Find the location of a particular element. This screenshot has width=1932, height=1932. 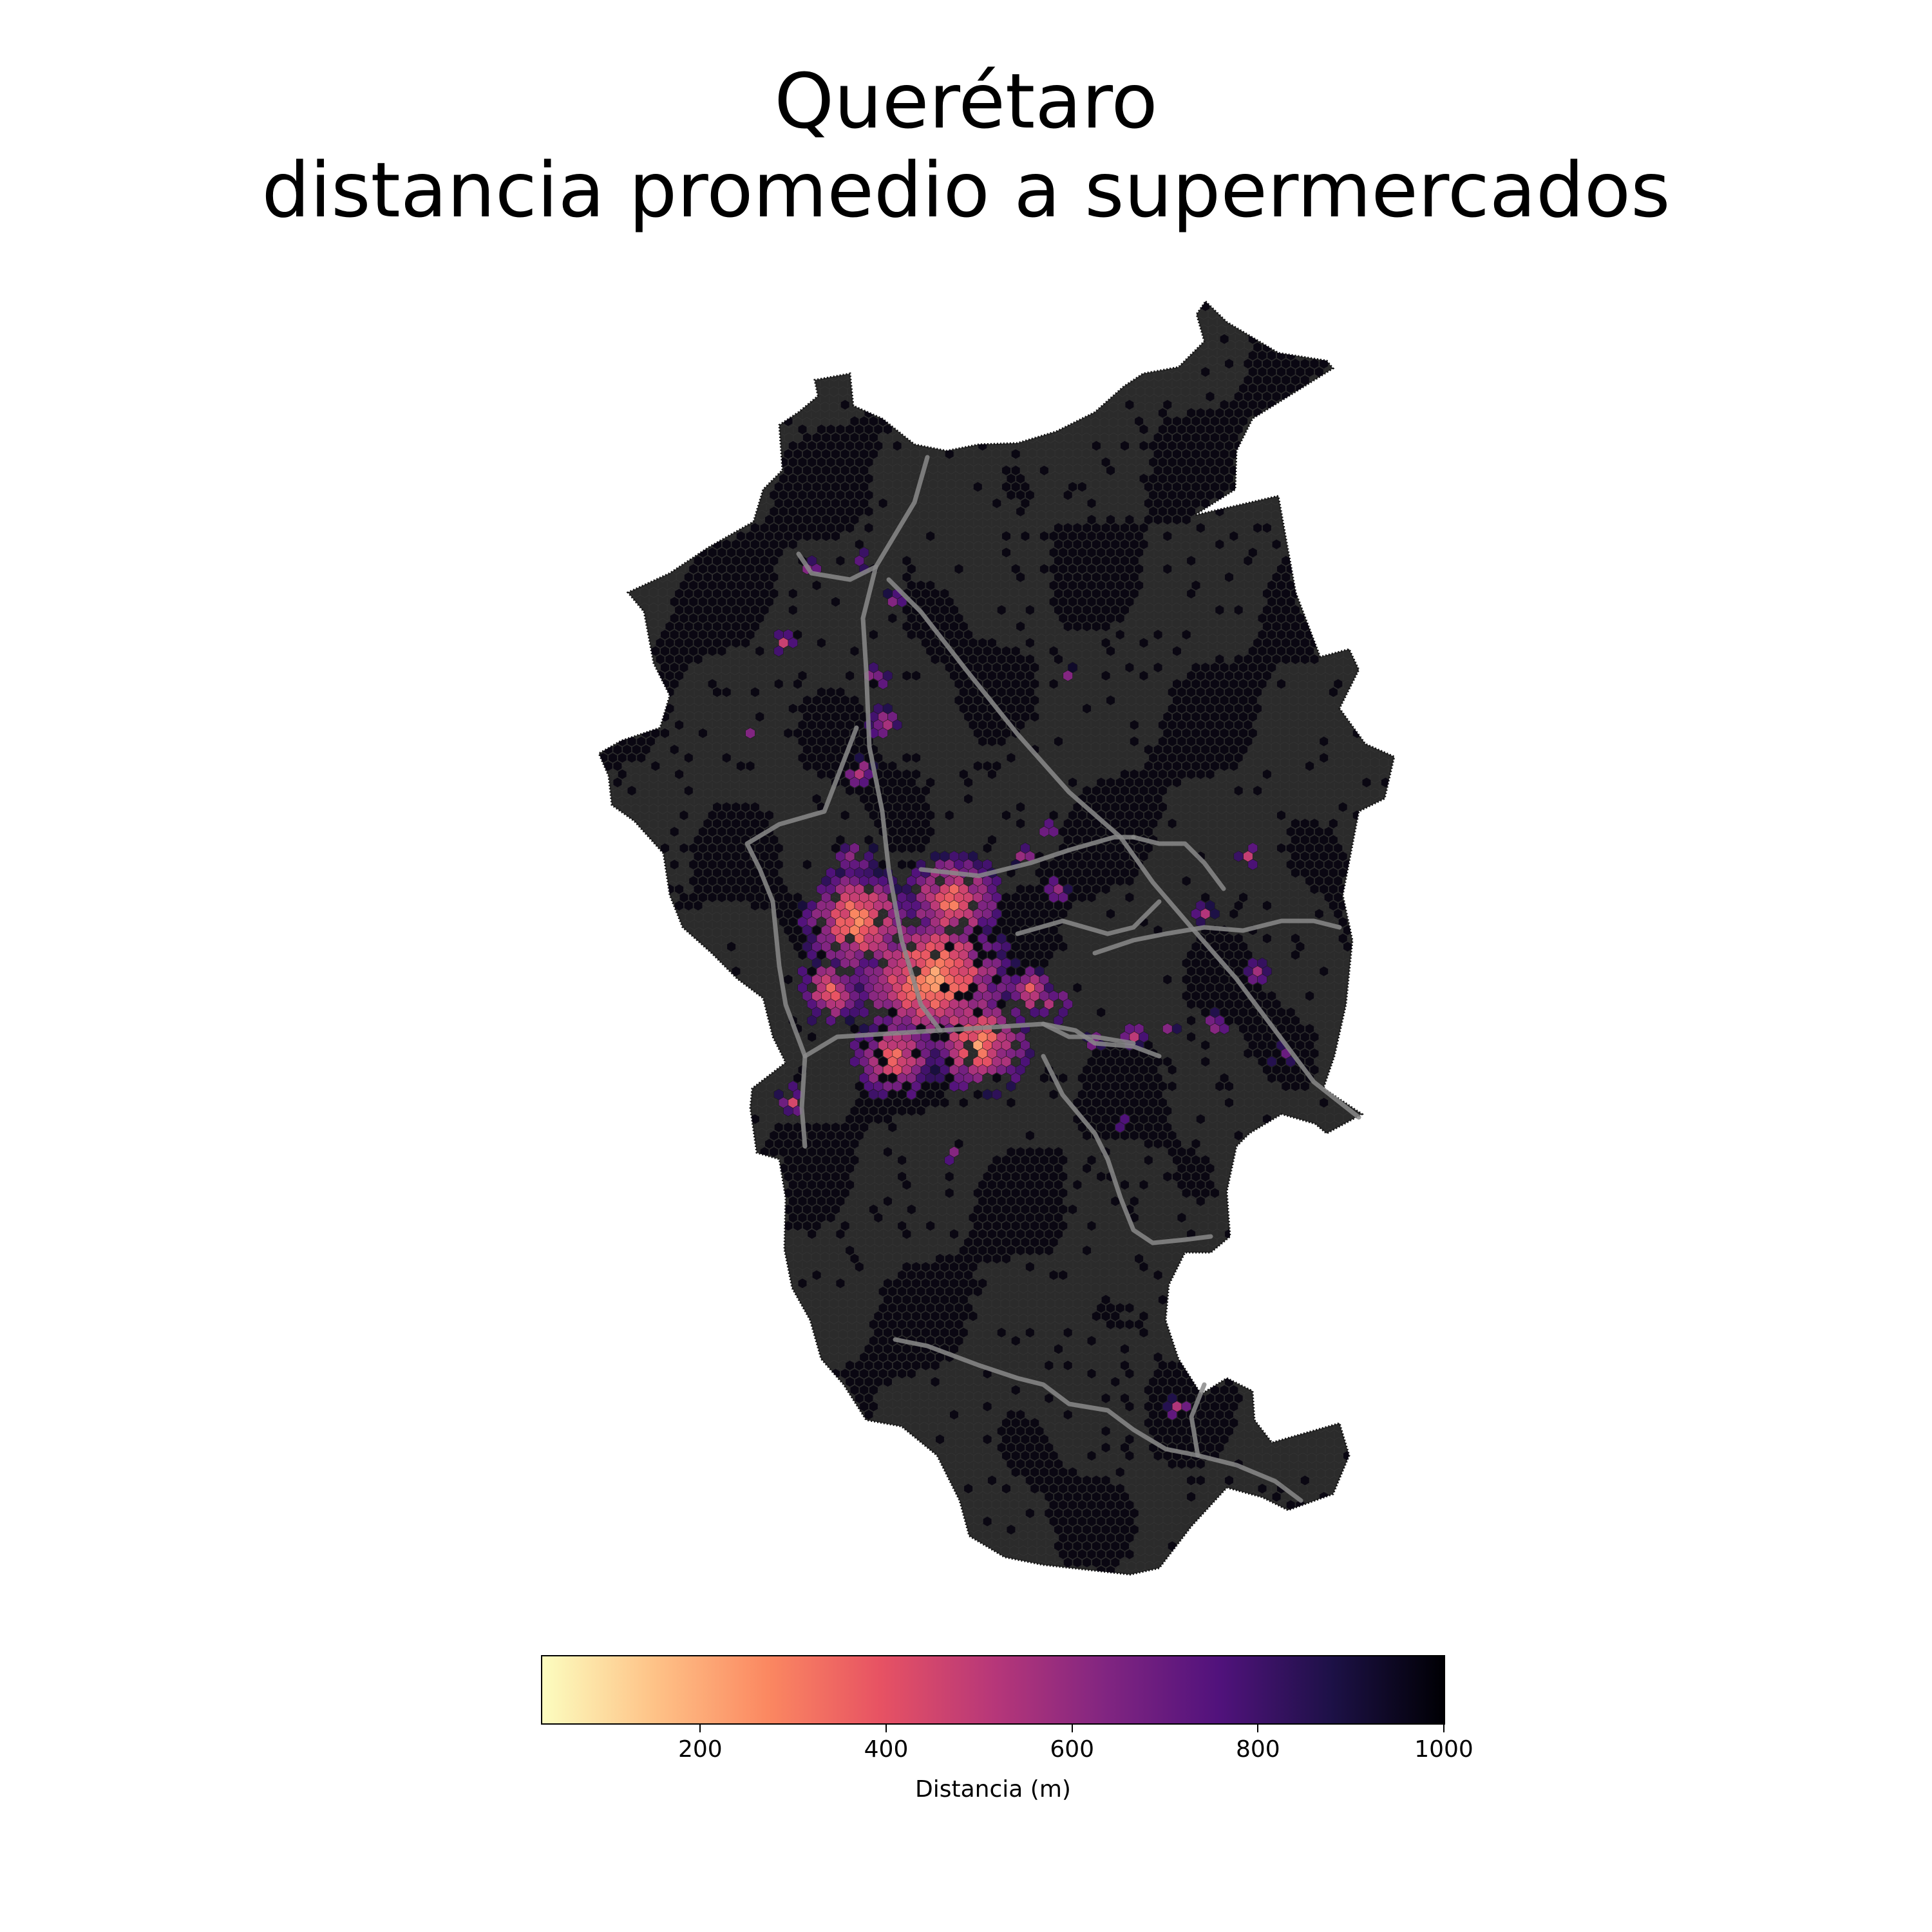

colorbar-gradient is located at coordinates (993, 1690).